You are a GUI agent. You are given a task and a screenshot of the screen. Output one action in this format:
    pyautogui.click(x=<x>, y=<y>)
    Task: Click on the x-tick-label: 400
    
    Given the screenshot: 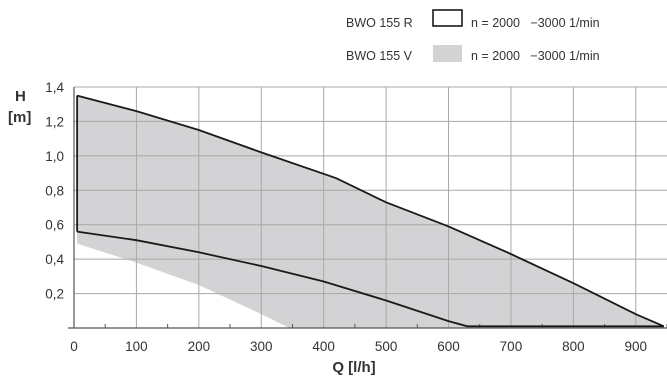 What is the action you would take?
    pyautogui.click(x=323, y=346)
    